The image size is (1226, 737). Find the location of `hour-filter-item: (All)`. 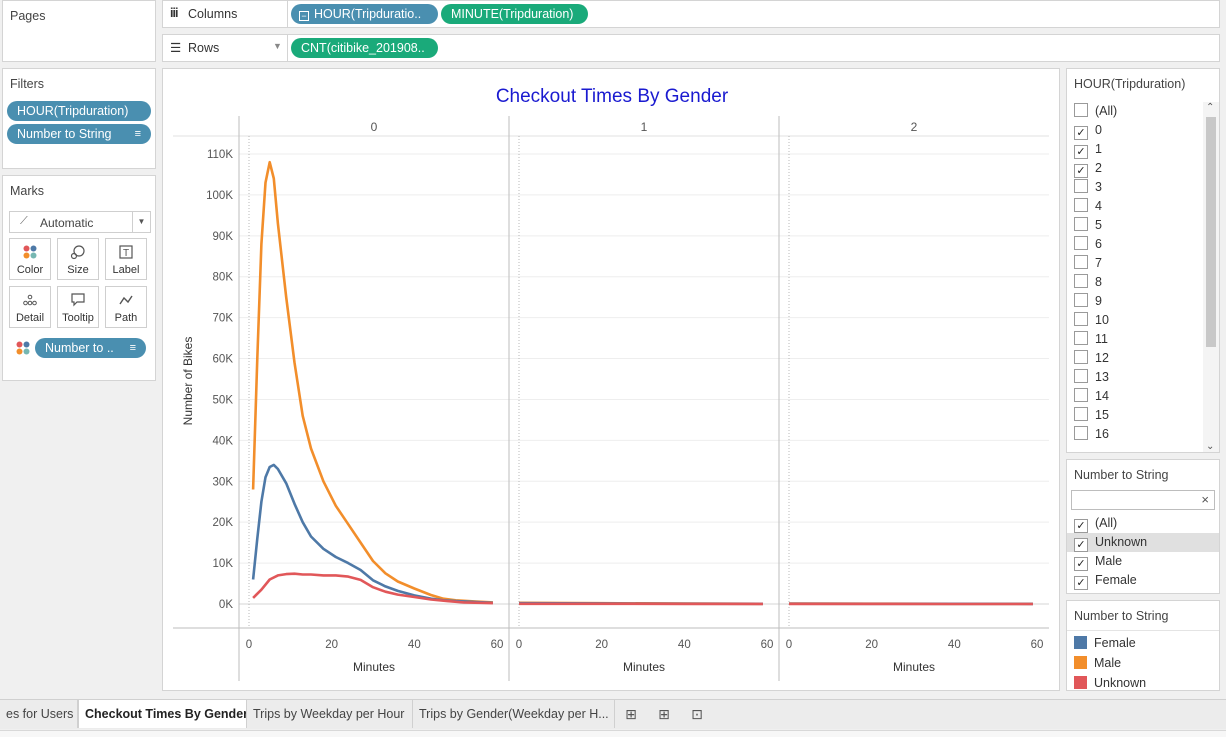

hour-filter-item: (All) is located at coordinates (1095, 111).